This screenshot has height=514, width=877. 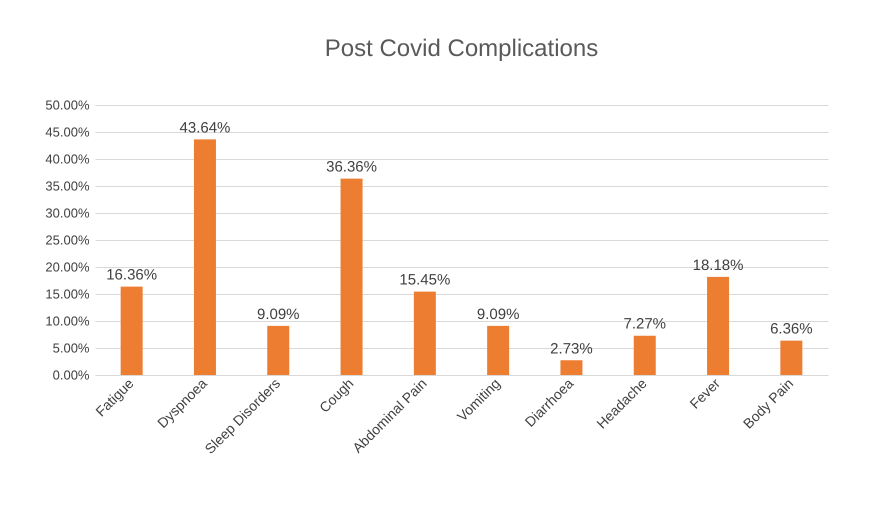 What do you see at coordinates (351, 167) in the screenshot?
I see `data-label: 36.36%` at bounding box center [351, 167].